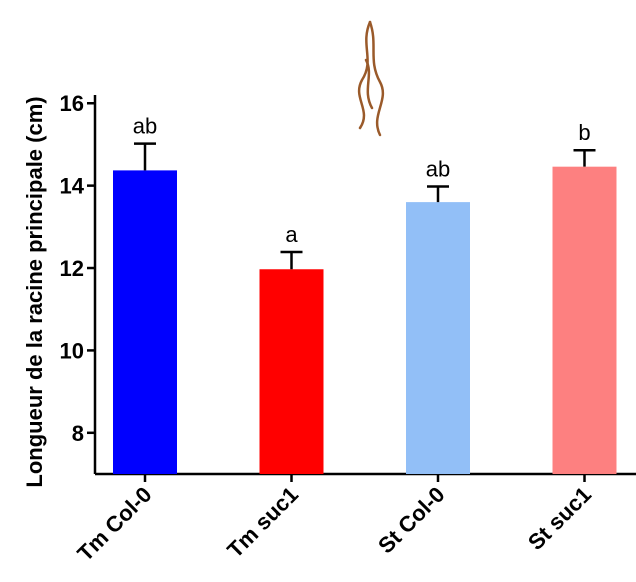 The image size is (636, 582). Describe the element at coordinates (72, 350) in the screenshot. I see `y-tick-label: 10` at that location.